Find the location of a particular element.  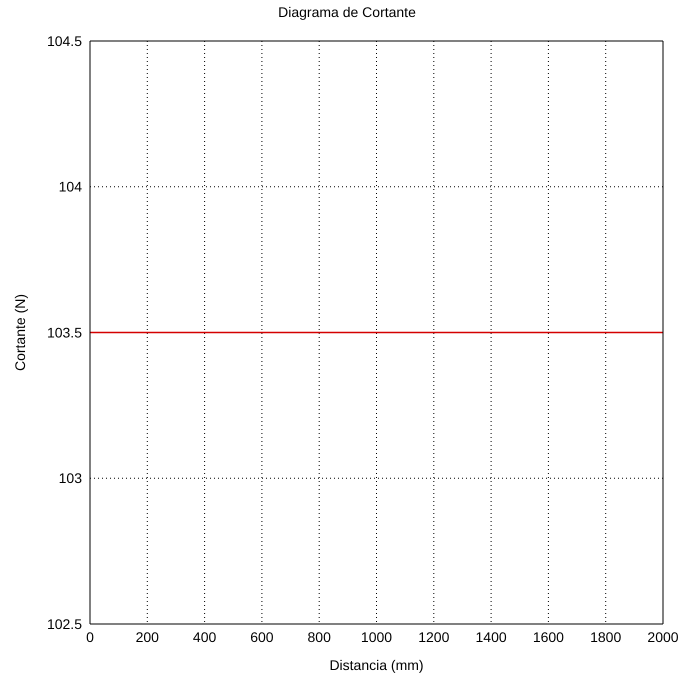

x-tick-label: 1400 is located at coordinates (491, 636).